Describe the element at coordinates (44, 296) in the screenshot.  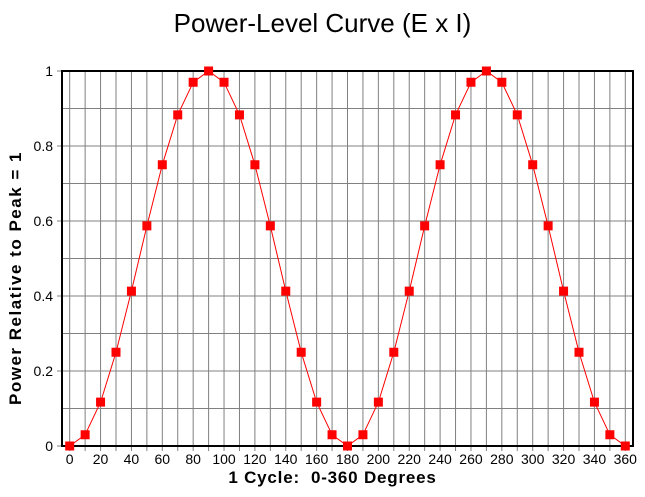
I see `y-tick-label: 0.4` at that location.